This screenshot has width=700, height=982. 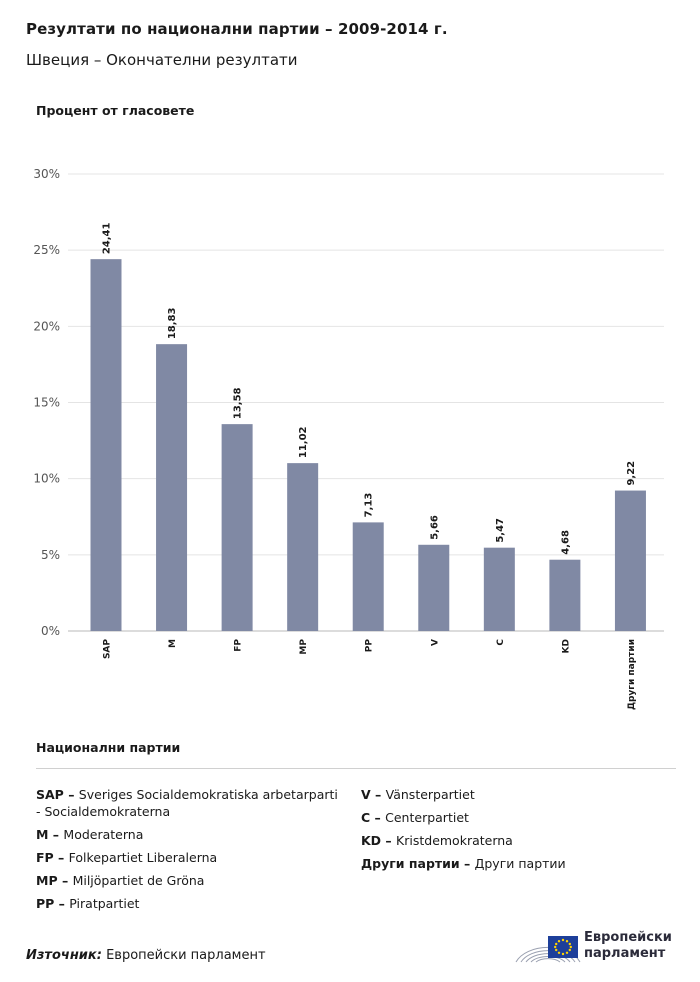 I want to click on european-parliament-logo, so click(x=548, y=949).